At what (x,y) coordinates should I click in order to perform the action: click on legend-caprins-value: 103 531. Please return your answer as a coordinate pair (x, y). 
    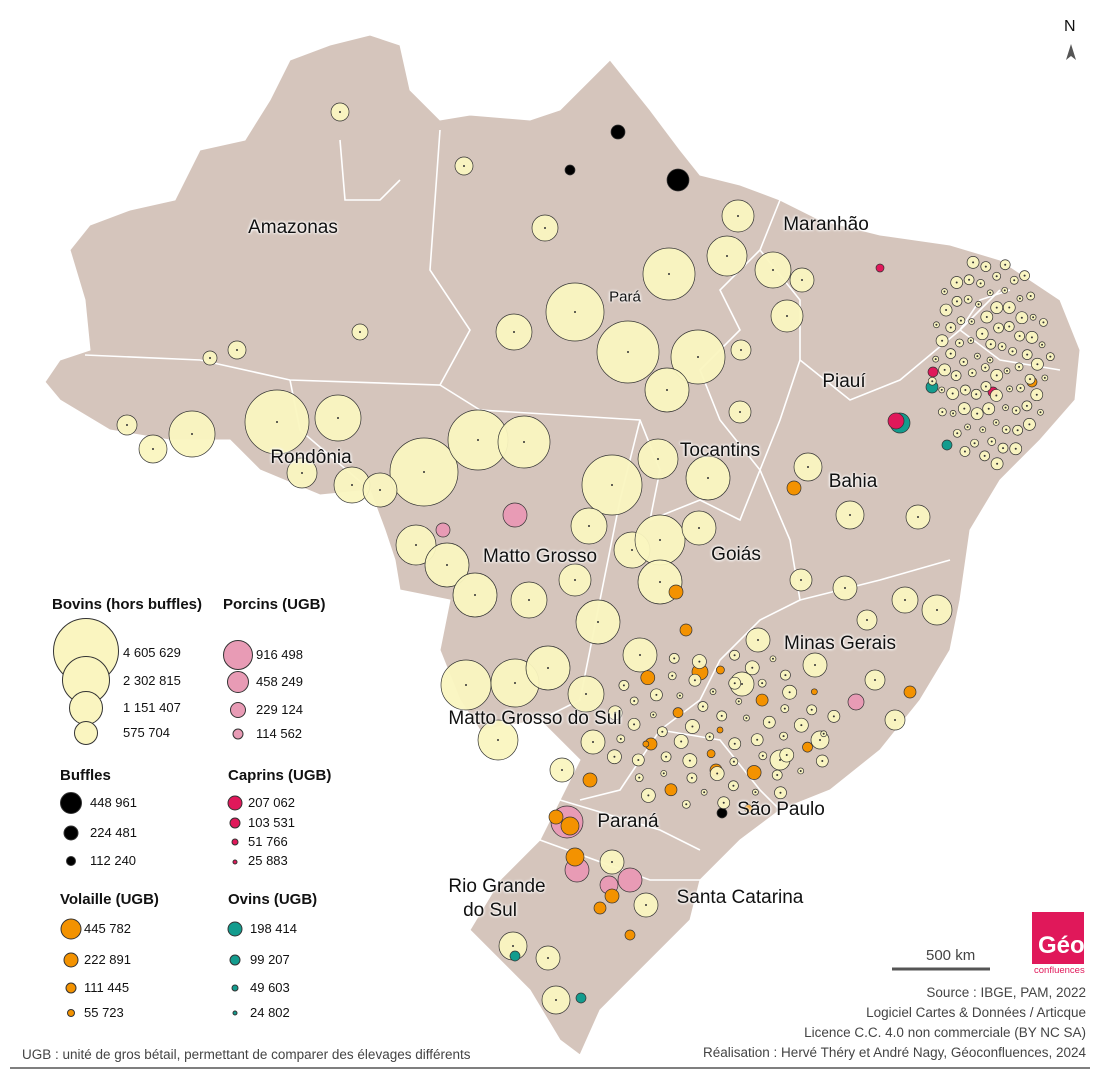
    Looking at the image, I should click on (271, 822).